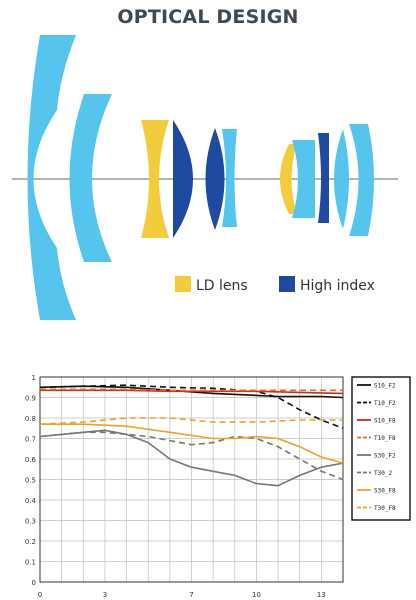 This screenshot has height=600, width=416. I want to click on y-tick-labels: 0 0.1 0.2 0.3 0.4 0.5 0.6 0.7 0.8 0.9 1, so click(31, 480).